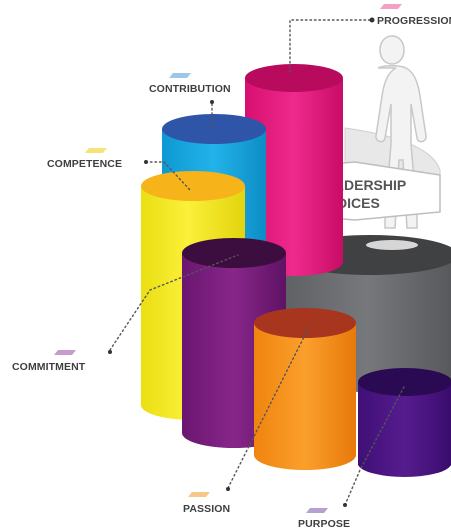  Describe the element at coordinates (414, 21) in the screenshot. I see `label-progression: PROGRESSION` at that location.